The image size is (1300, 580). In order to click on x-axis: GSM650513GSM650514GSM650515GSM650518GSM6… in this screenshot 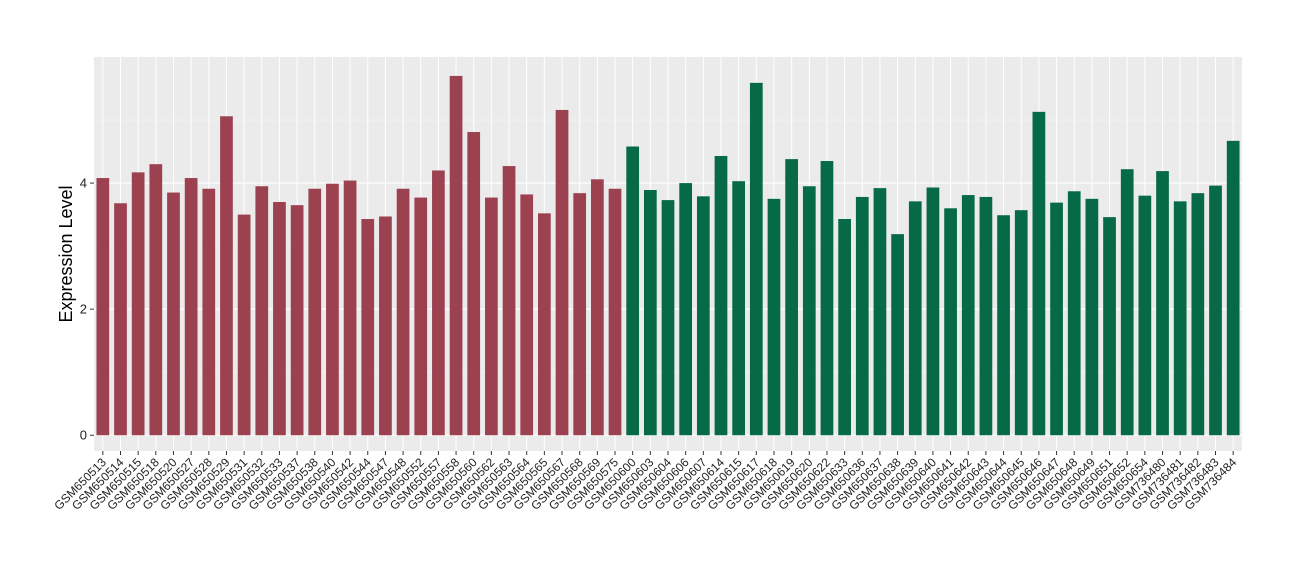, I will do `click(645, 482)`.